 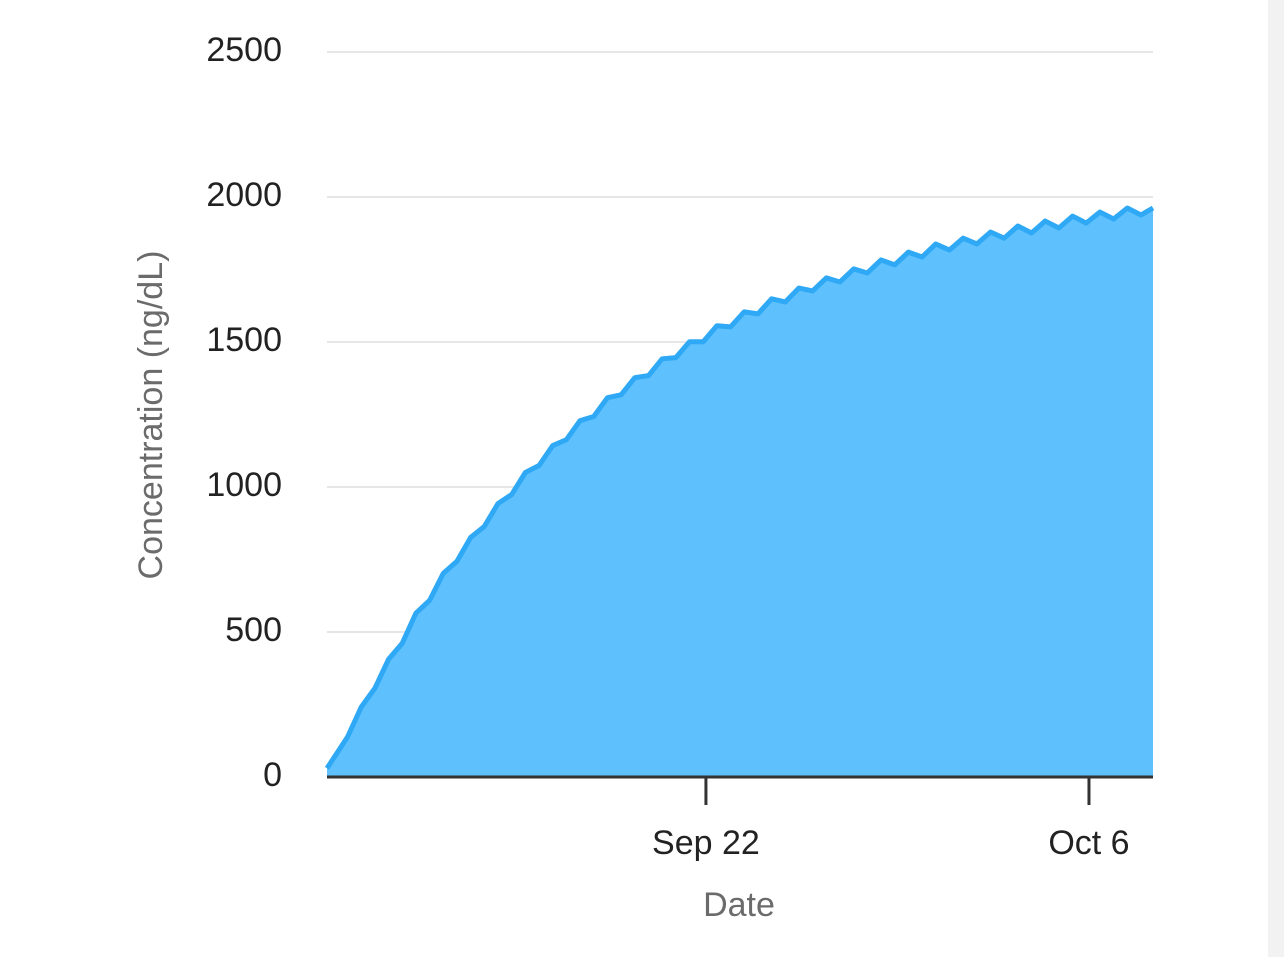 I want to click on y-tick-label: 500, so click(x=253, y=630).